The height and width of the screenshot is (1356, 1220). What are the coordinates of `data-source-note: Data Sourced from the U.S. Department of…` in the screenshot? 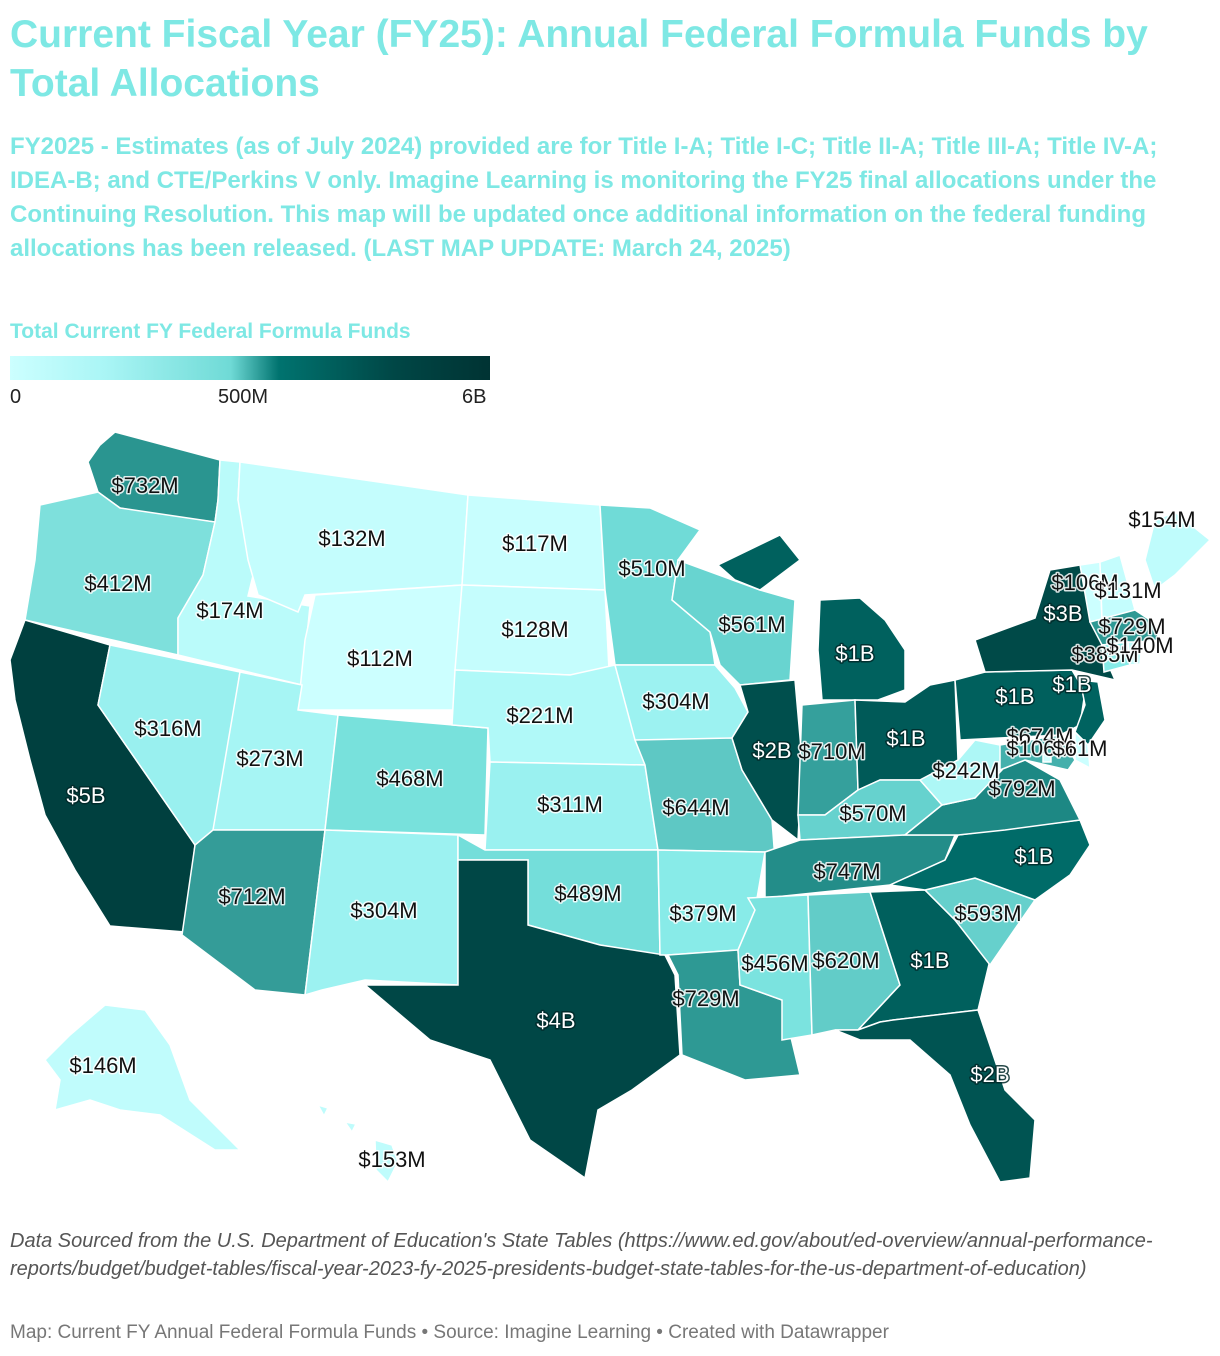 It's located at (581, 1255).